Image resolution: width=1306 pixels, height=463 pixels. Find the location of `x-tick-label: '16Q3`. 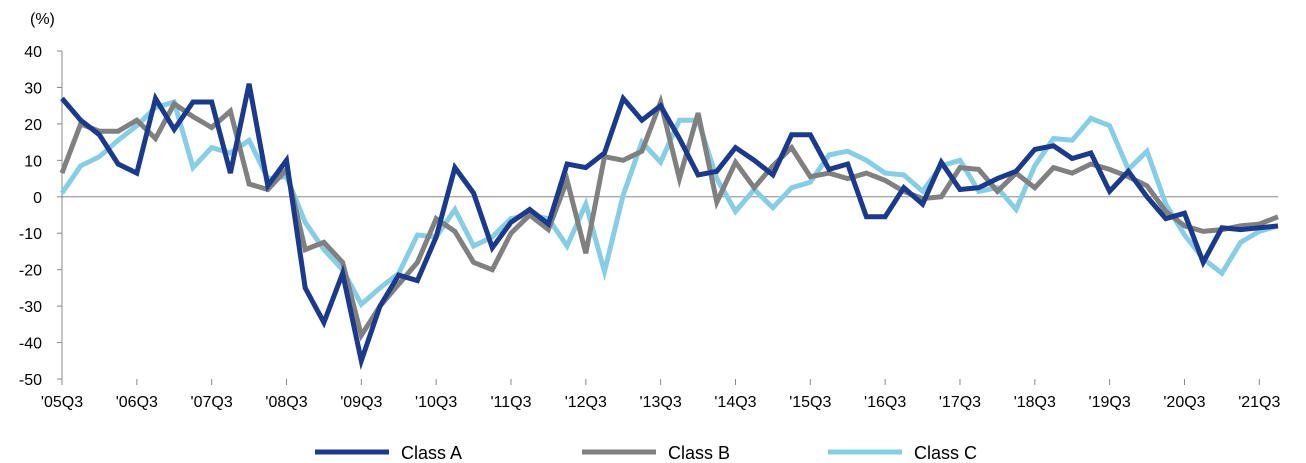

x-tick-label: '16Q3 is located at coordinates (885, 402).